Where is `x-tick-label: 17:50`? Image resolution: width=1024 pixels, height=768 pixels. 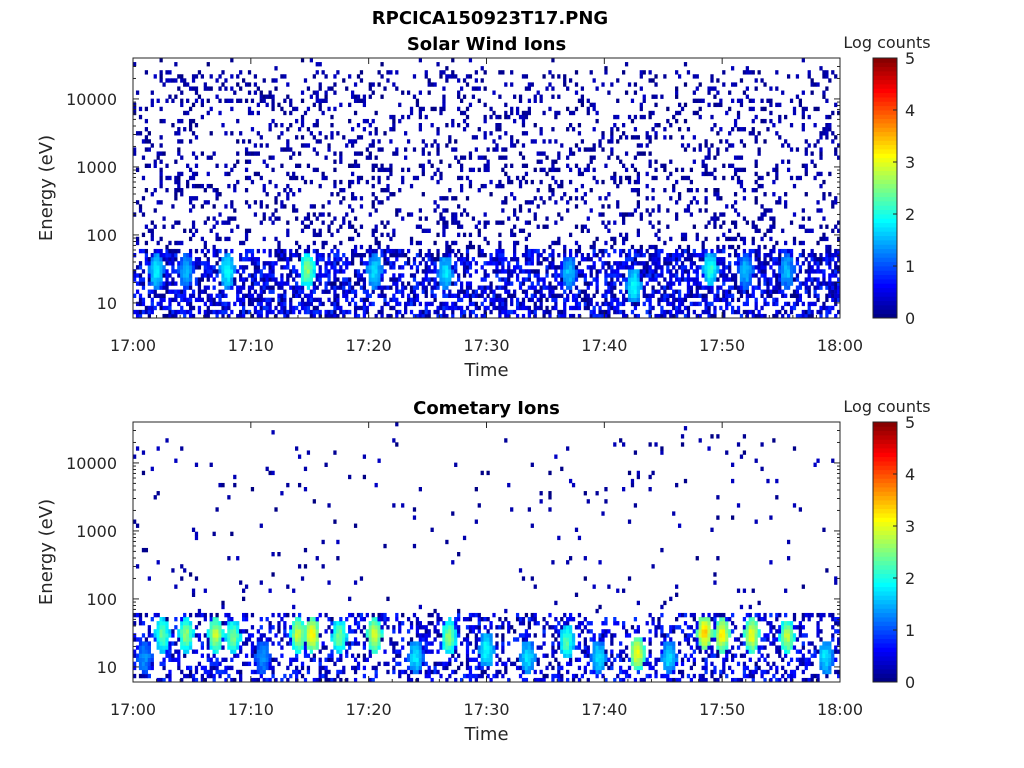
x-tick-label: 17:50 is located at coordinates (722, 345).